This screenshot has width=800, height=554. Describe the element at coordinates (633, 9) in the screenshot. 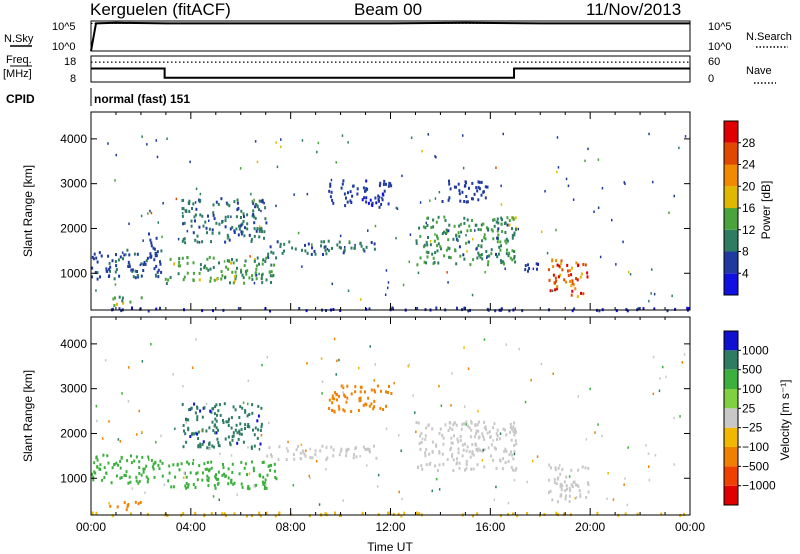

I see `date-title: 11/Nov/2013` at that location.